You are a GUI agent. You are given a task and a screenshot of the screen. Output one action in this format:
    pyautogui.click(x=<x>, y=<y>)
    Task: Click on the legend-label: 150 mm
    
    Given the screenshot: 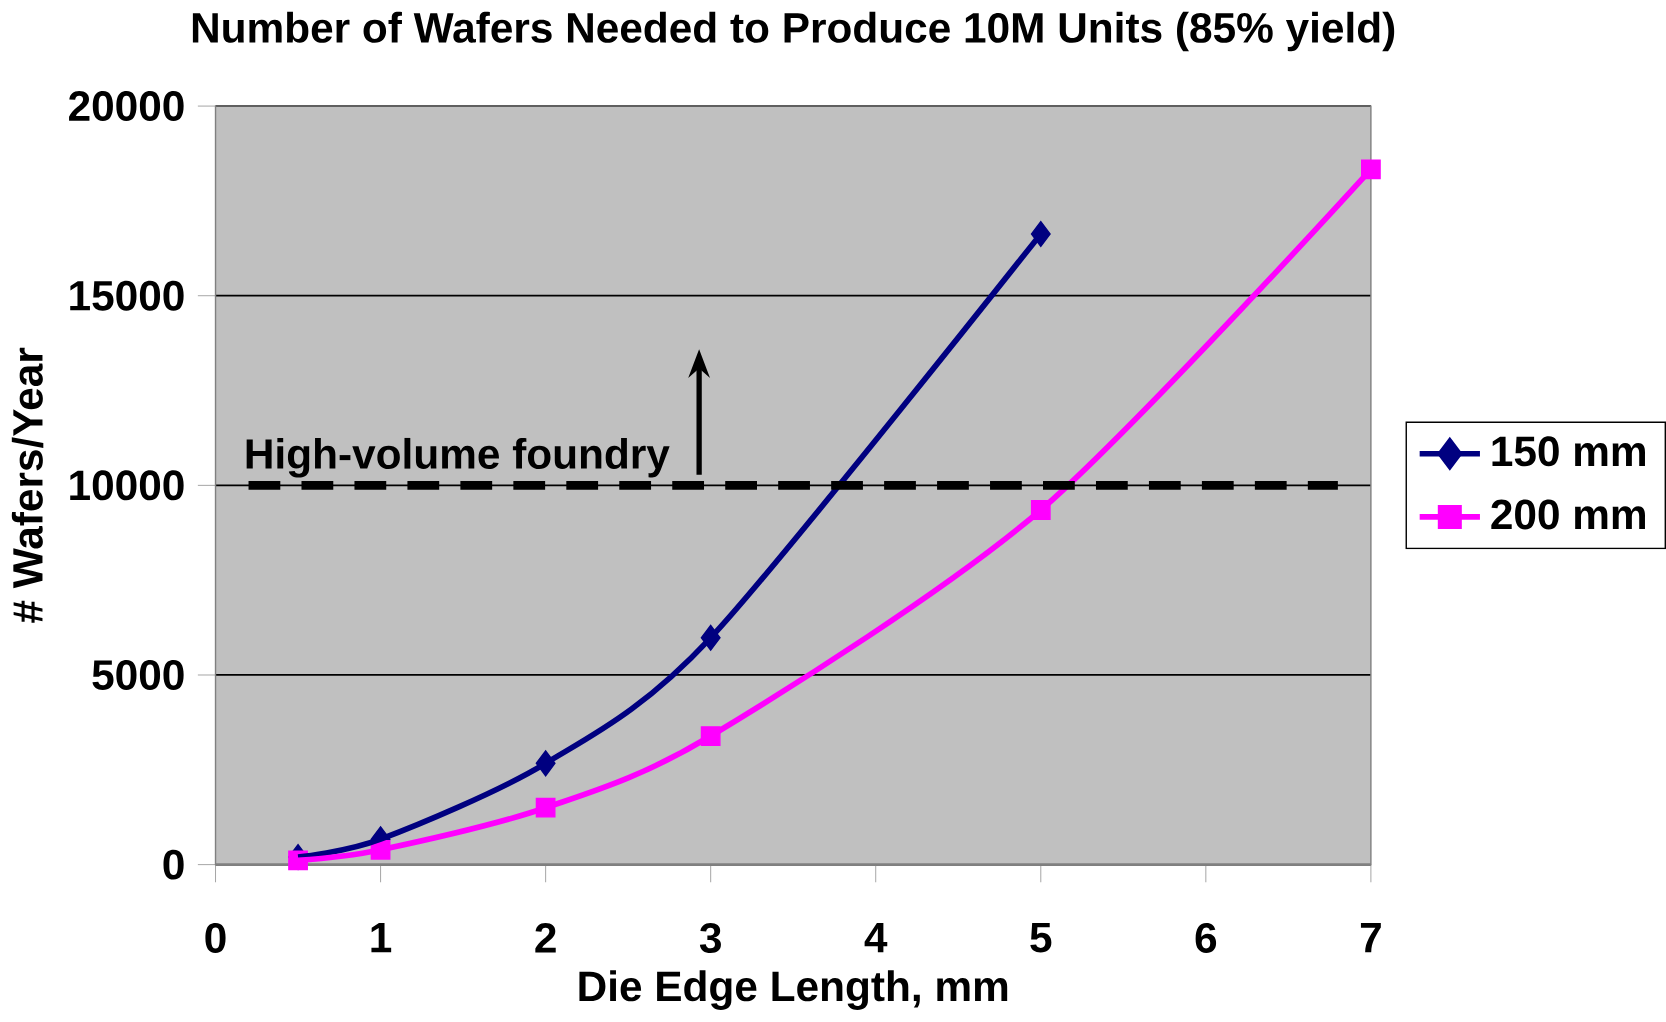 What is the action you would take?
    pyautogui.click(x=1568, y=451)
    